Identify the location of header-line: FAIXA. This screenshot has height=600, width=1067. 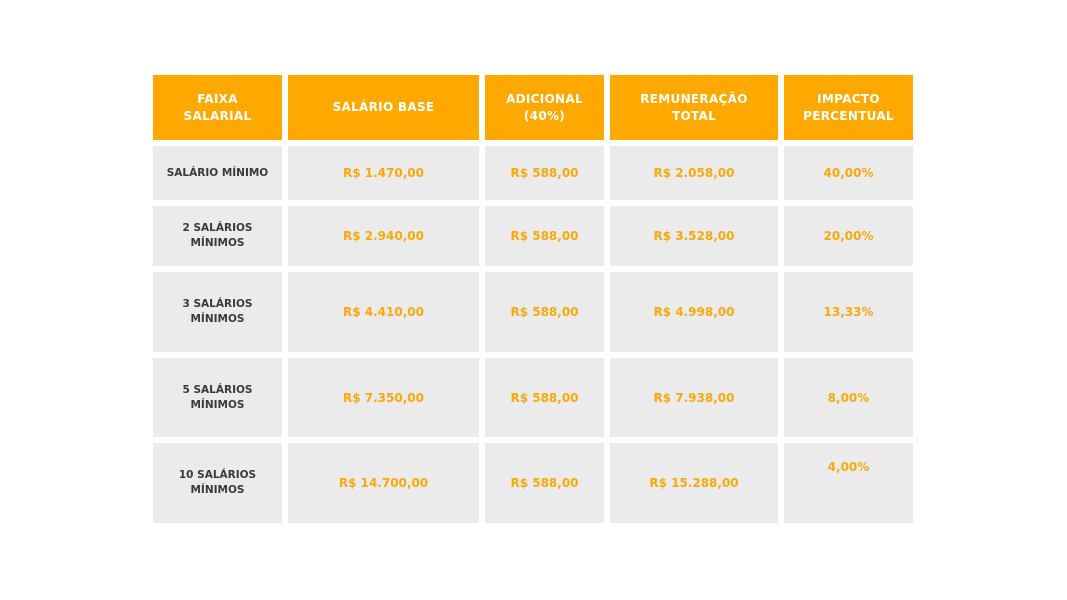
(217, 98).